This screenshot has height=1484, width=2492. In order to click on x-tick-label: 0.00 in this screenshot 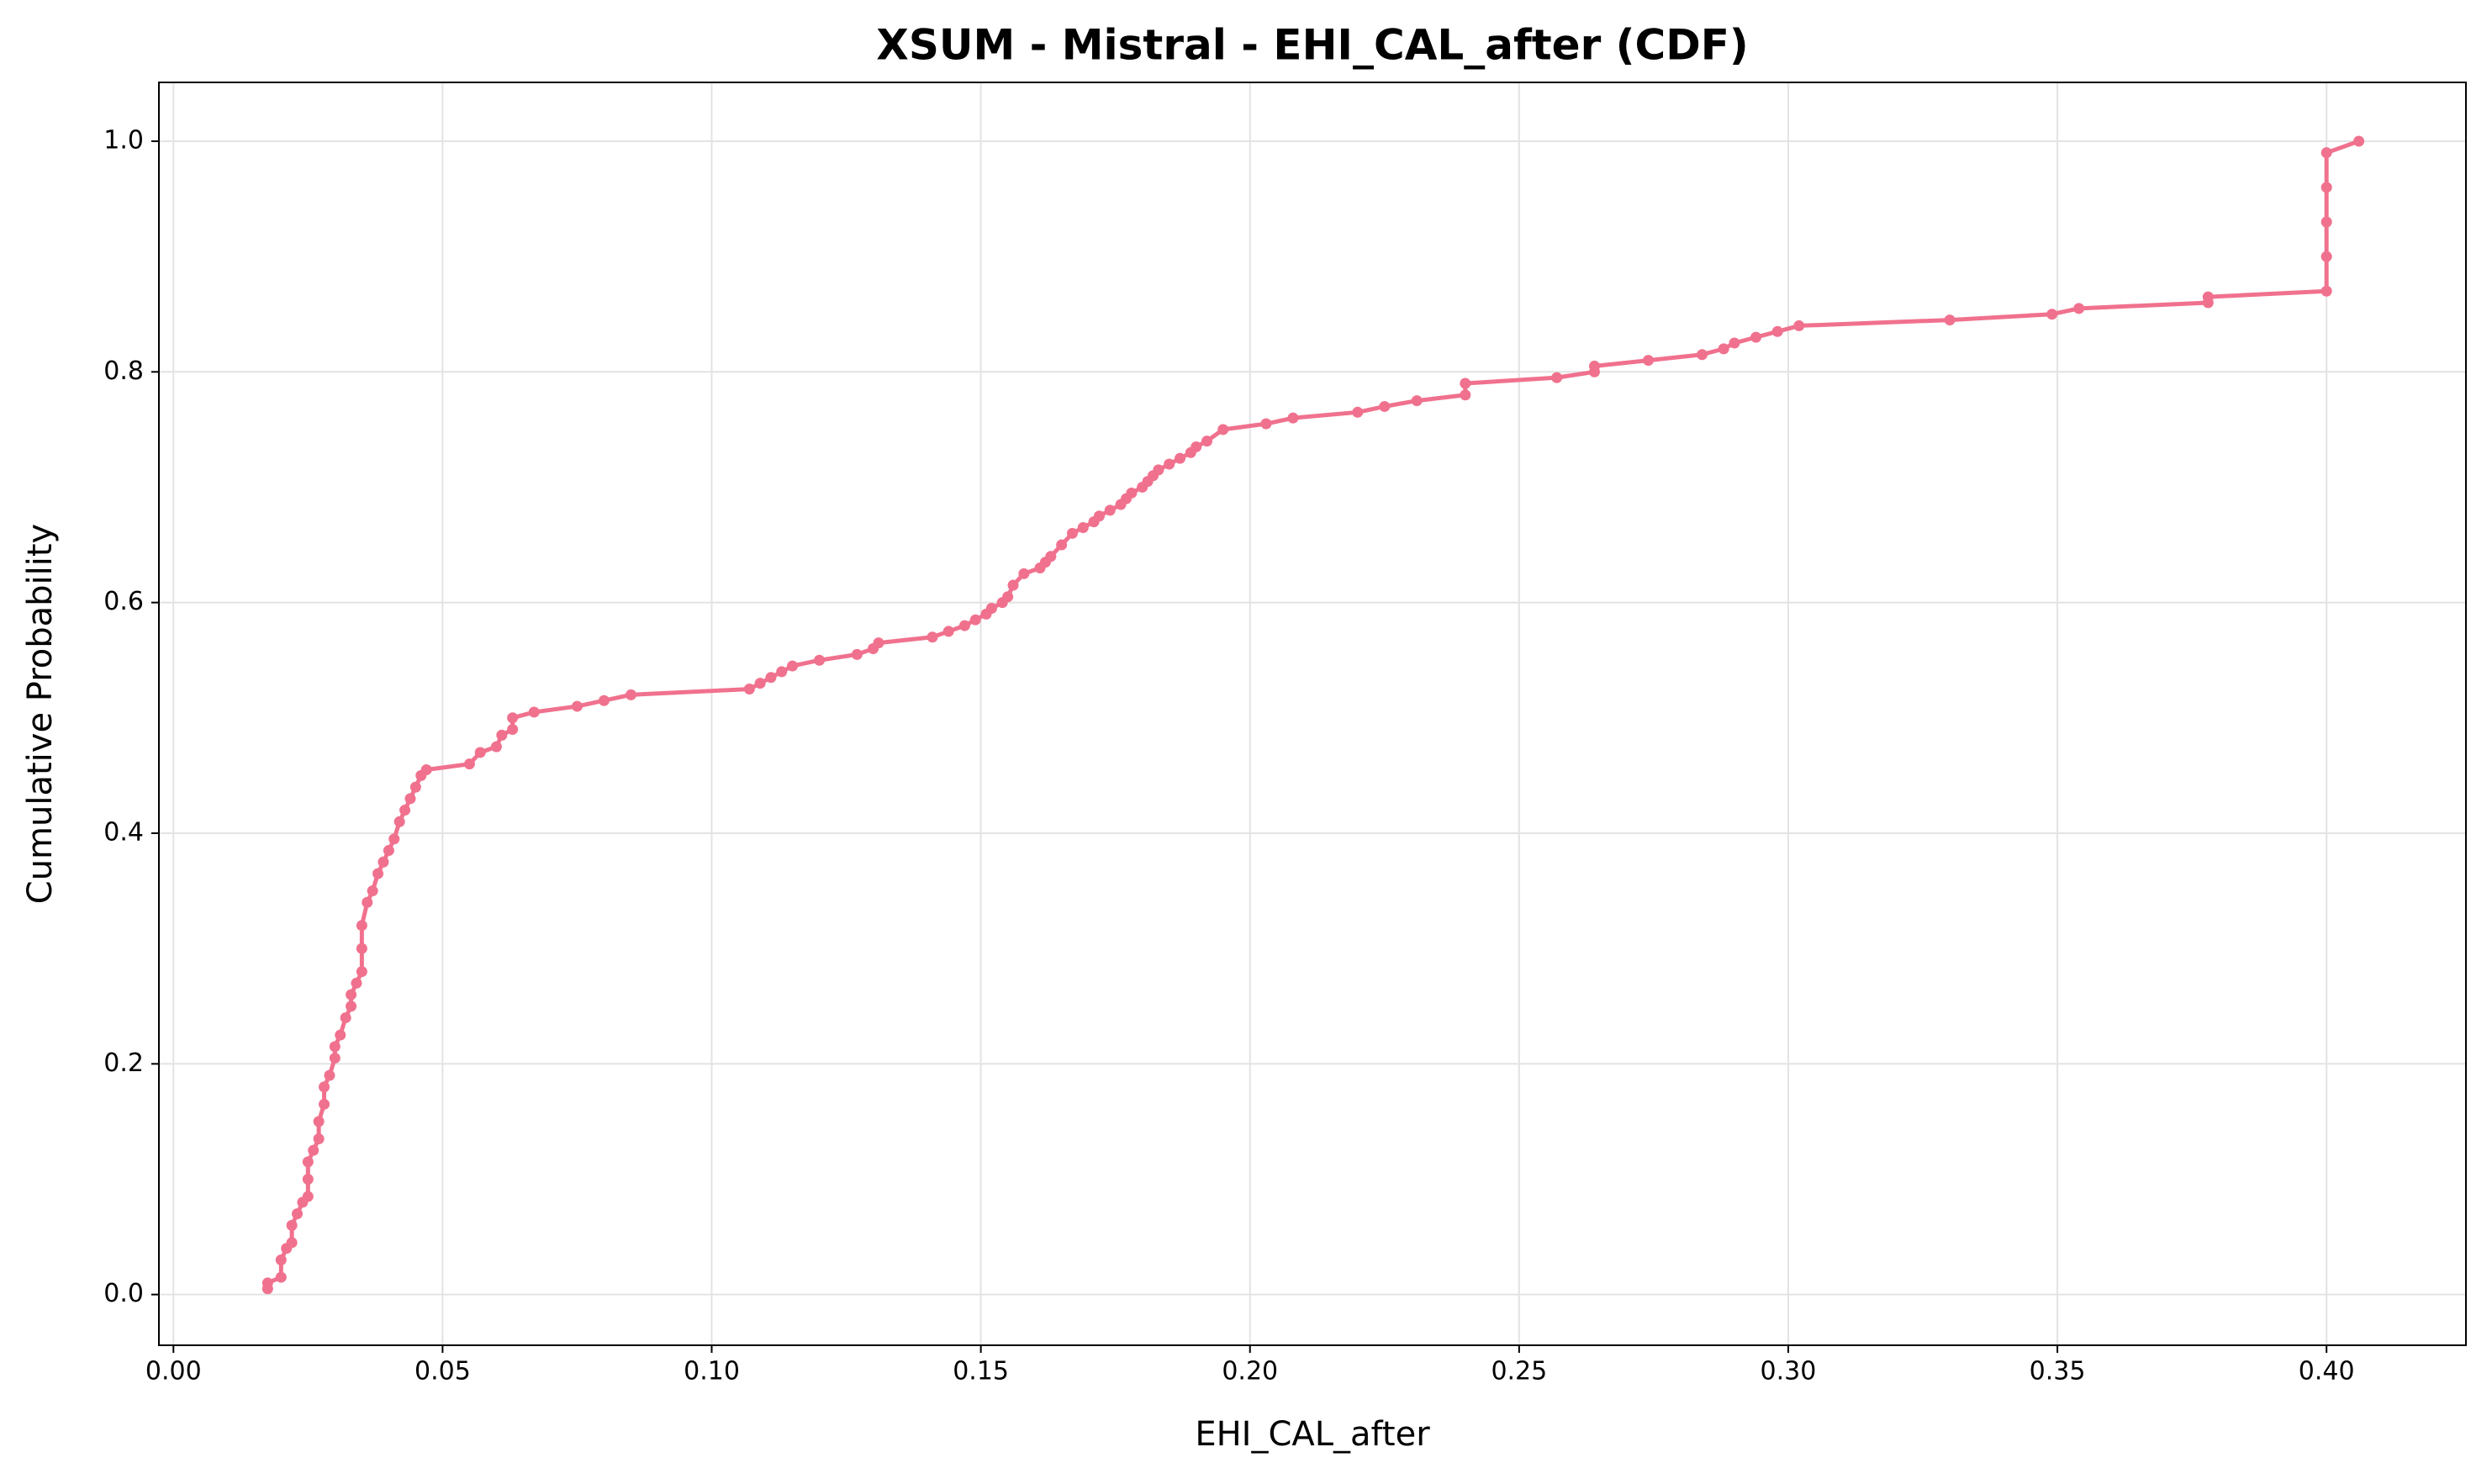, I will do `click(173, 1371)`.